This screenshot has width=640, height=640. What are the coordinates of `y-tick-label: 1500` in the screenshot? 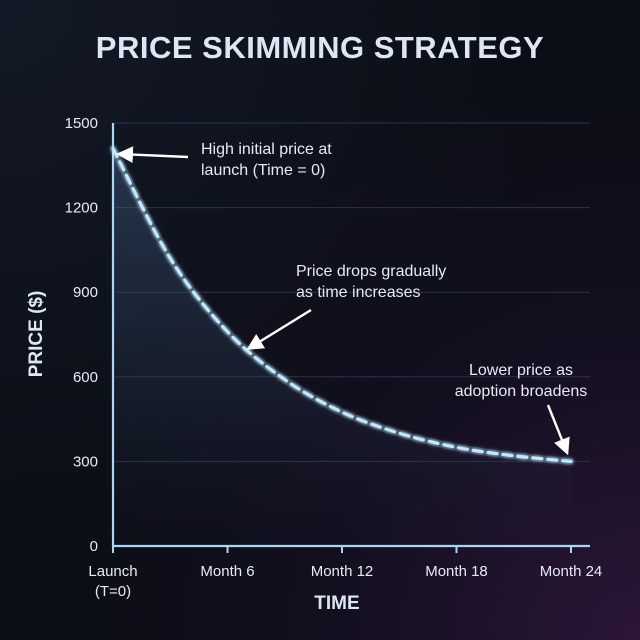 It's located at (81, 123).